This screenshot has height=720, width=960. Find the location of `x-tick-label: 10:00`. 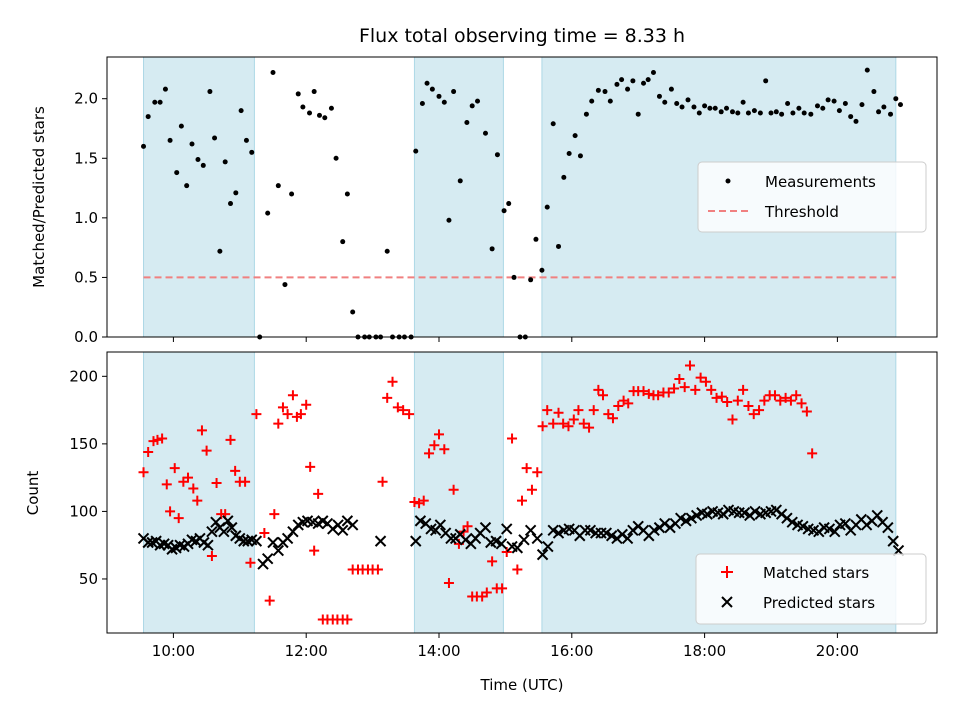

x-tick-label: 10:00 is located at coordinates (173, 651).